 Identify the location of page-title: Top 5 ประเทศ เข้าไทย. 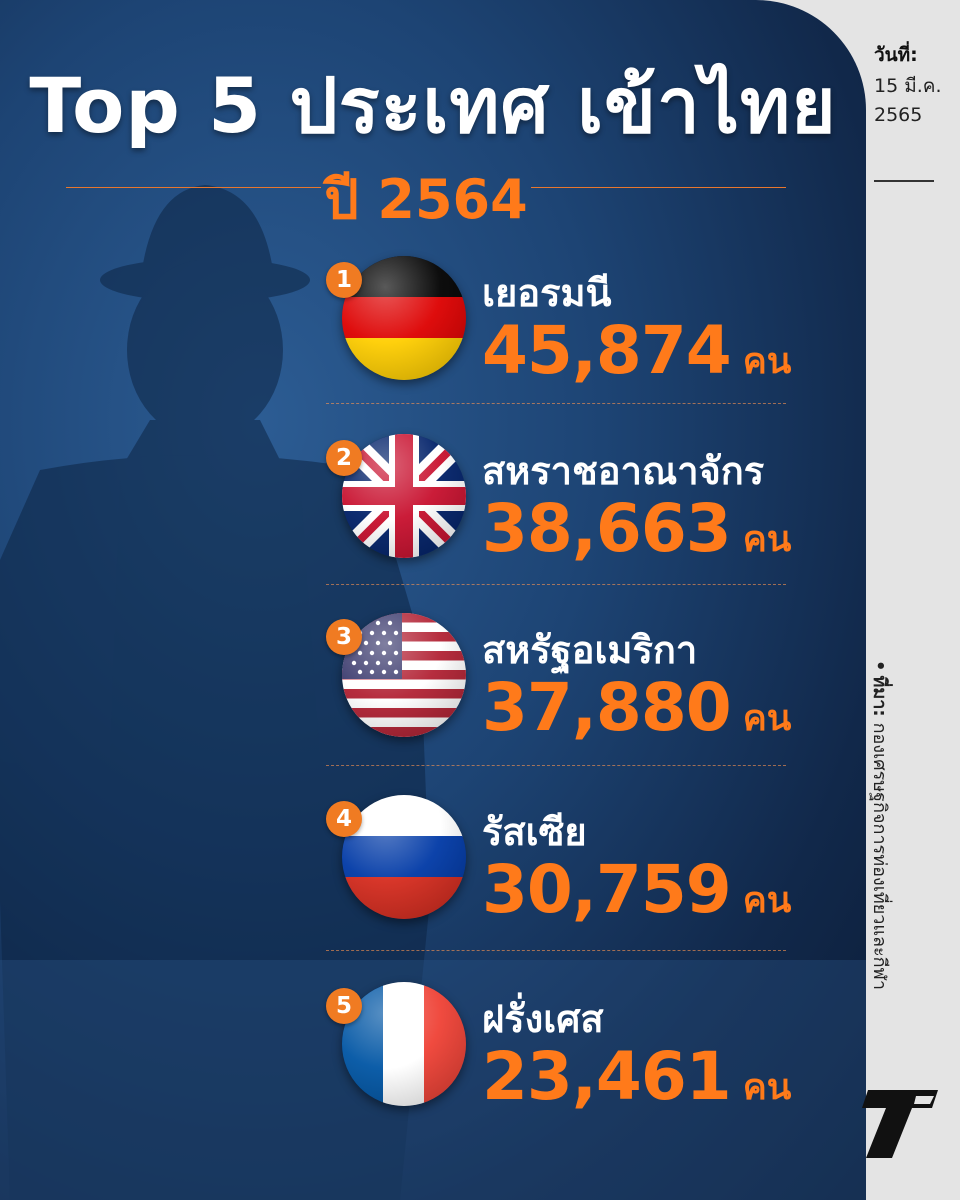
(433, 105).